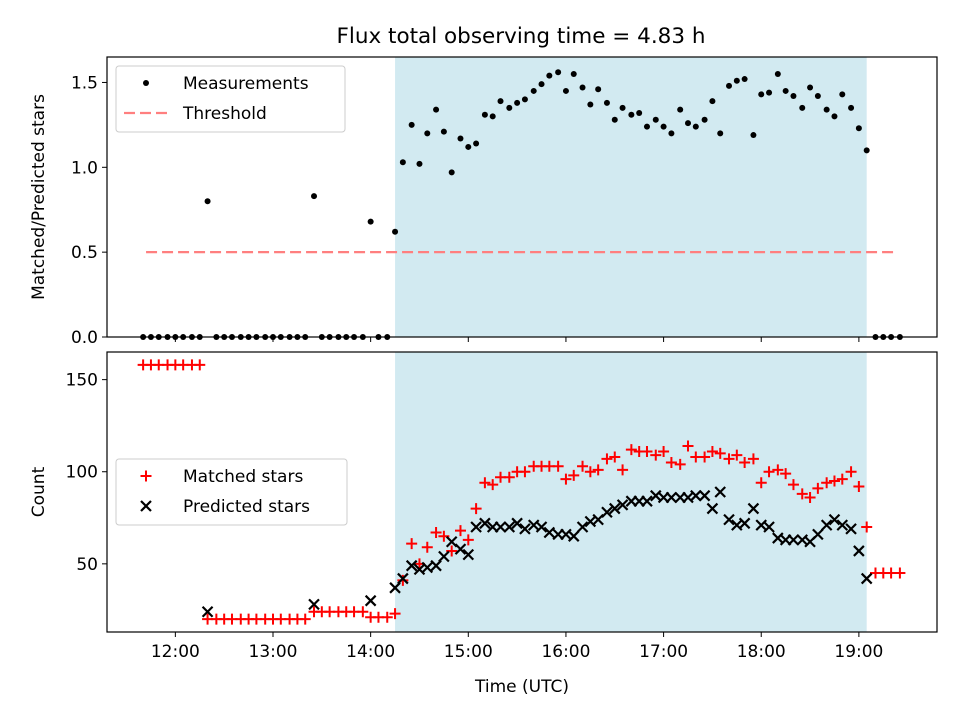  Describe the element at coordinates (146, 83) in the screenshot. I see `legend-marker-measurements` at that location.